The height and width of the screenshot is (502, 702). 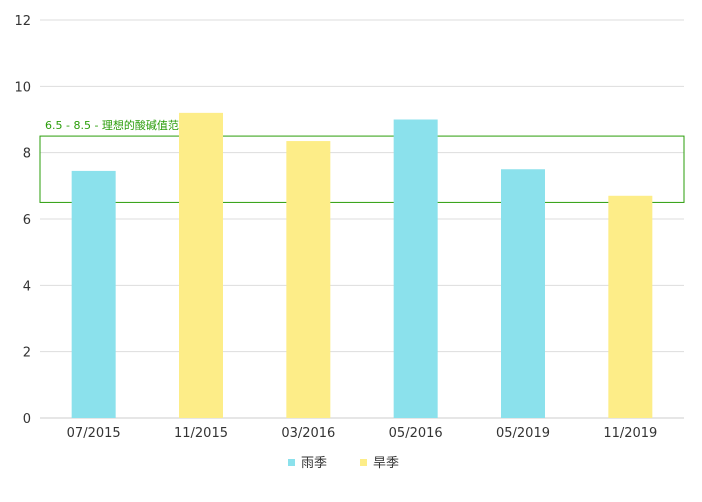 What do you see at coordinates (386, 463) in the screenshot?
I see `legend-label: 旱季` at bounding box center [386, 463].